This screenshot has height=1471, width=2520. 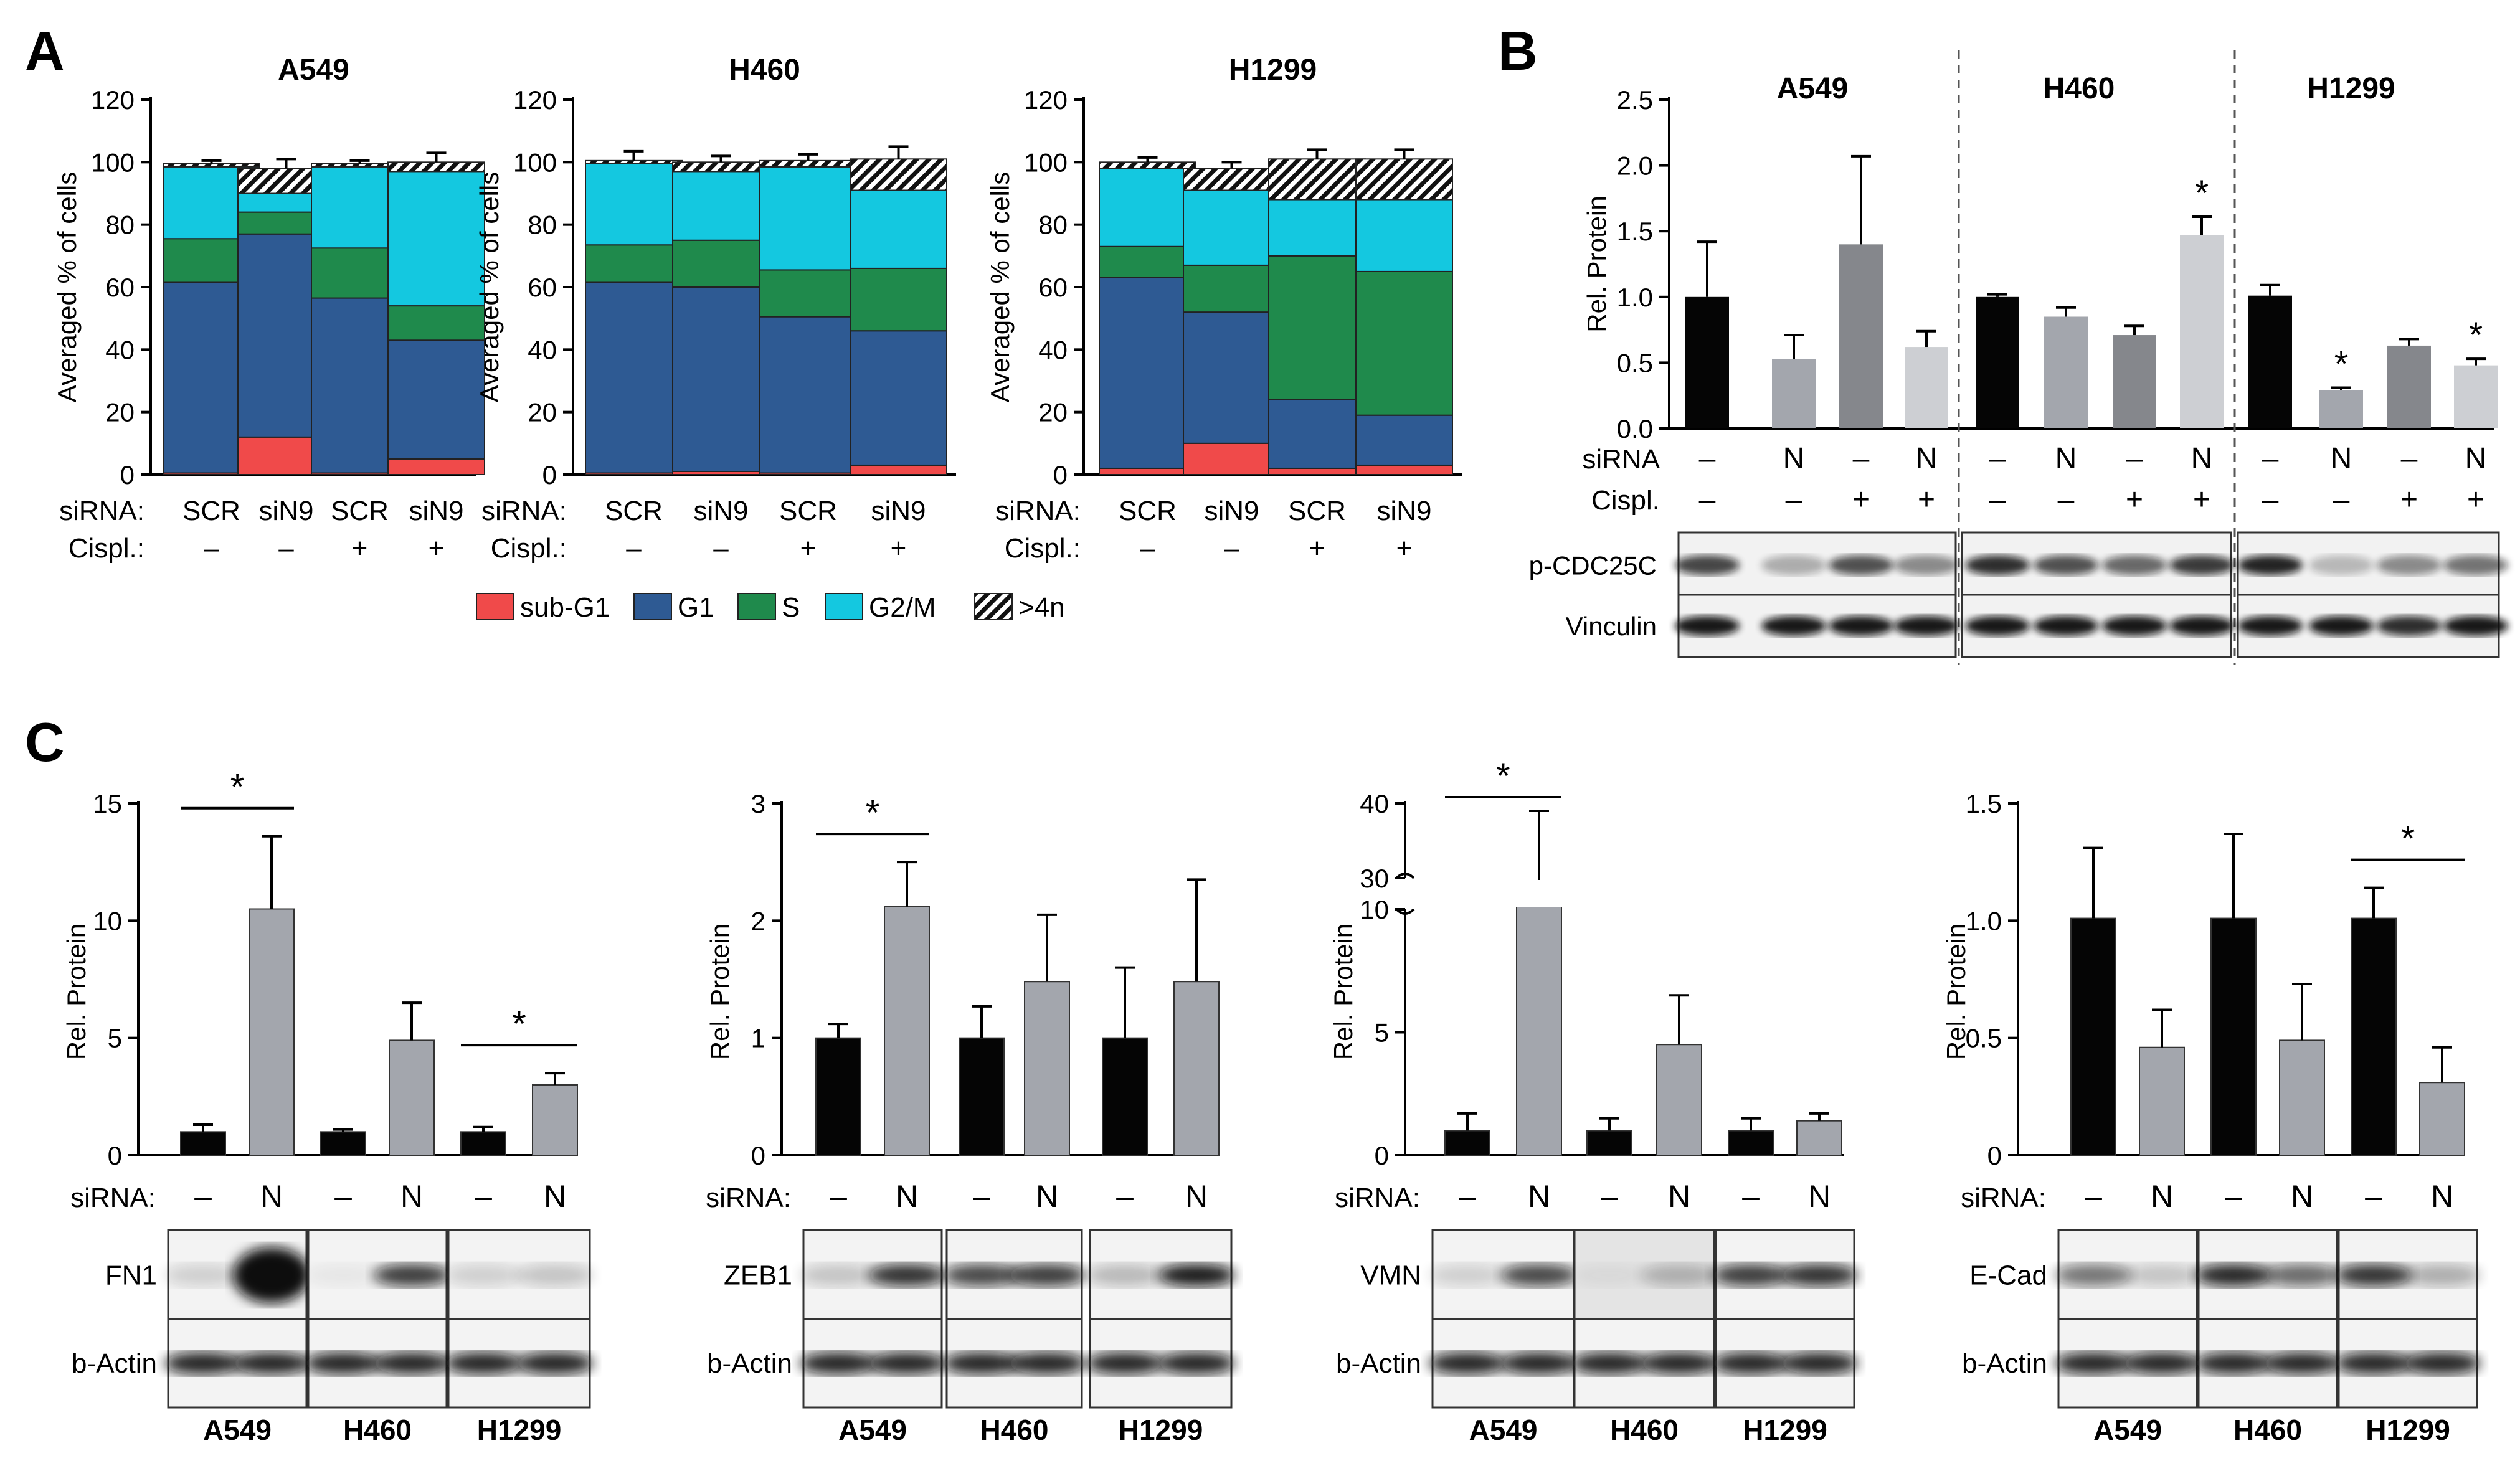 What do you see at coordinates (1504, 1430) in the screenshot?
I see `group-label: A549` at bounding box center [1504, 1430].